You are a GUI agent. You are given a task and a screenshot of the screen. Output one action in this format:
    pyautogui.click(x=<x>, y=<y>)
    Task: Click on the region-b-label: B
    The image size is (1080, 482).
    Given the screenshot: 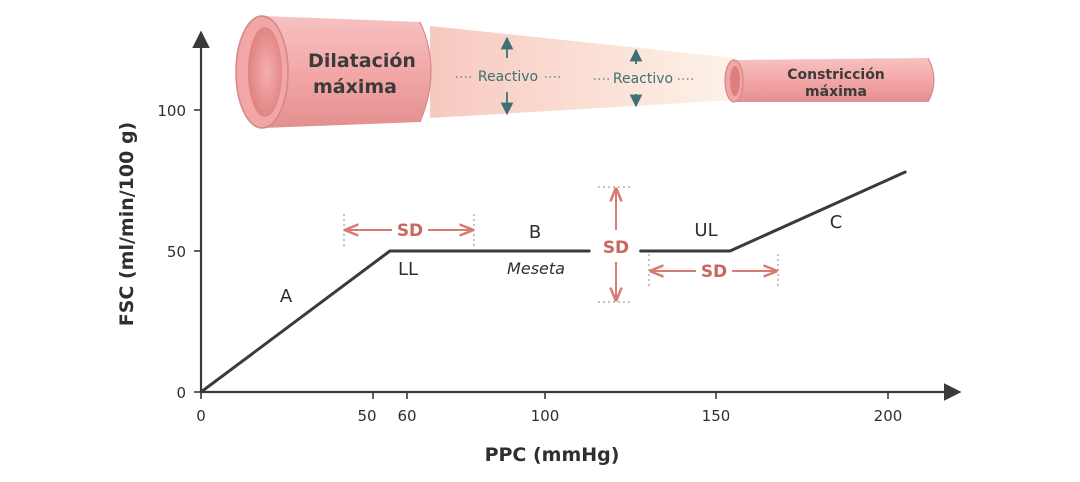 What is the action you would take?
    pyautogui.click(x=535, y=232)
    